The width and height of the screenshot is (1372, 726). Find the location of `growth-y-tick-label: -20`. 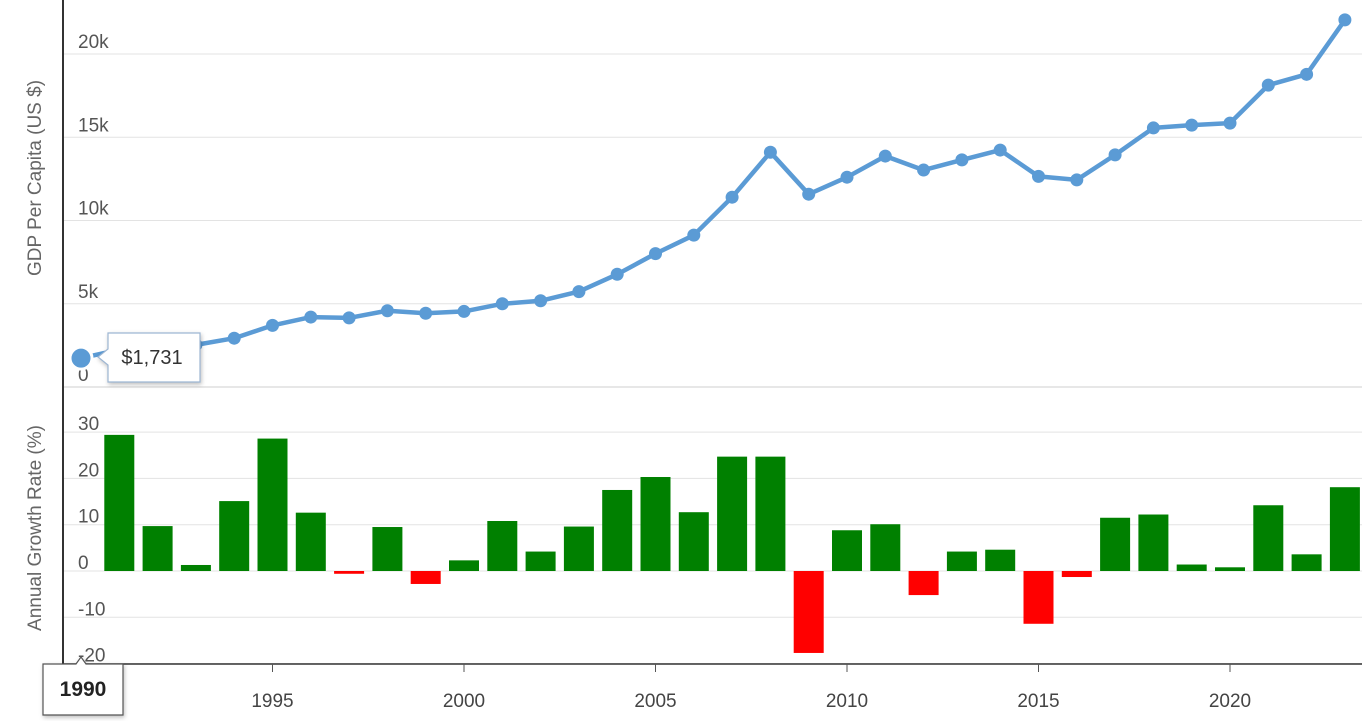

growth-y-tick-label: -20 is located at coordinates (91, 656).